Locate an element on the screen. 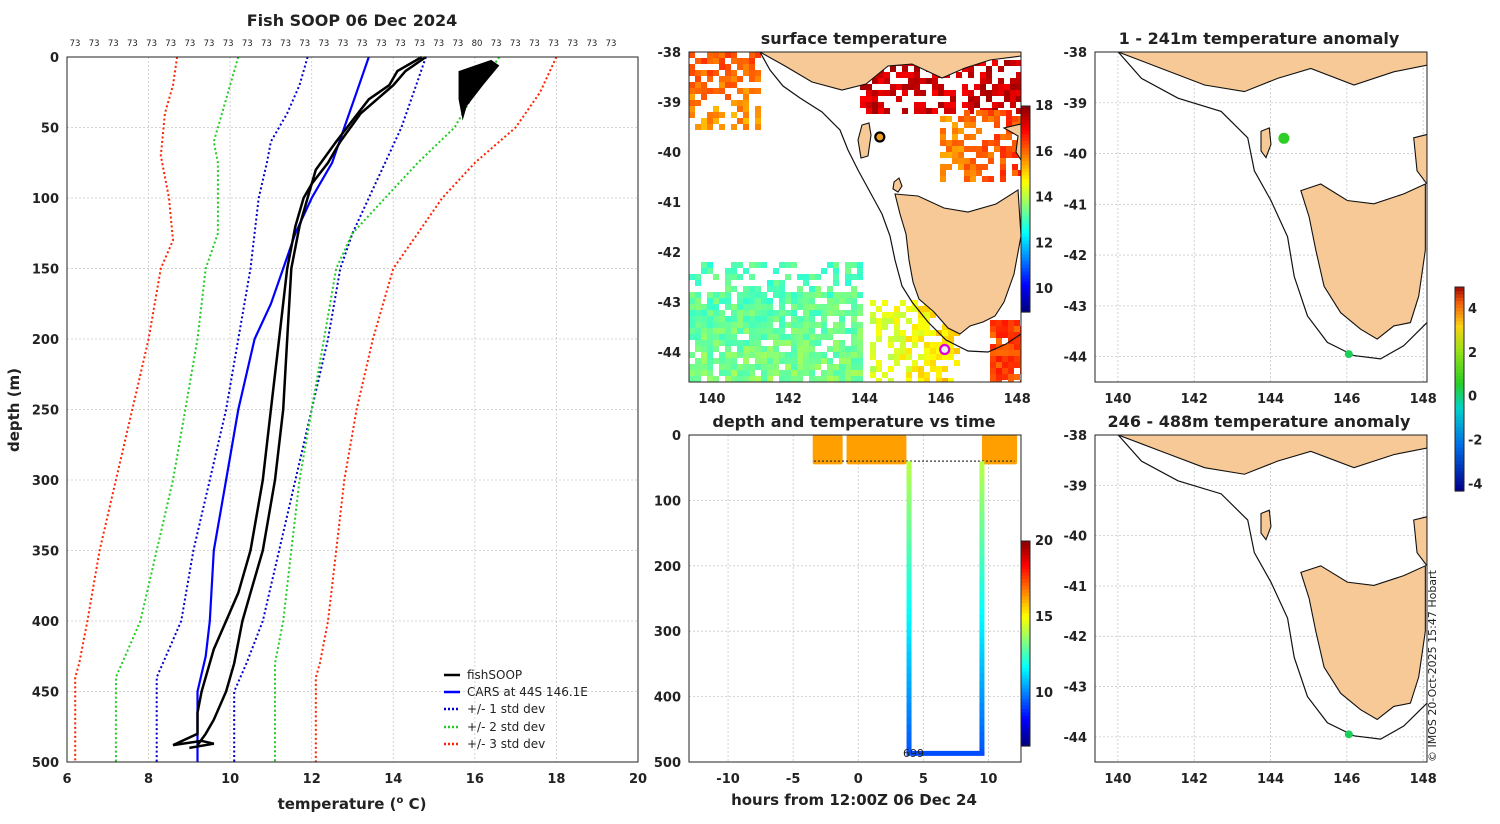  time-panel-title: depth and temperature vs time is located at coordinates (853, 421).